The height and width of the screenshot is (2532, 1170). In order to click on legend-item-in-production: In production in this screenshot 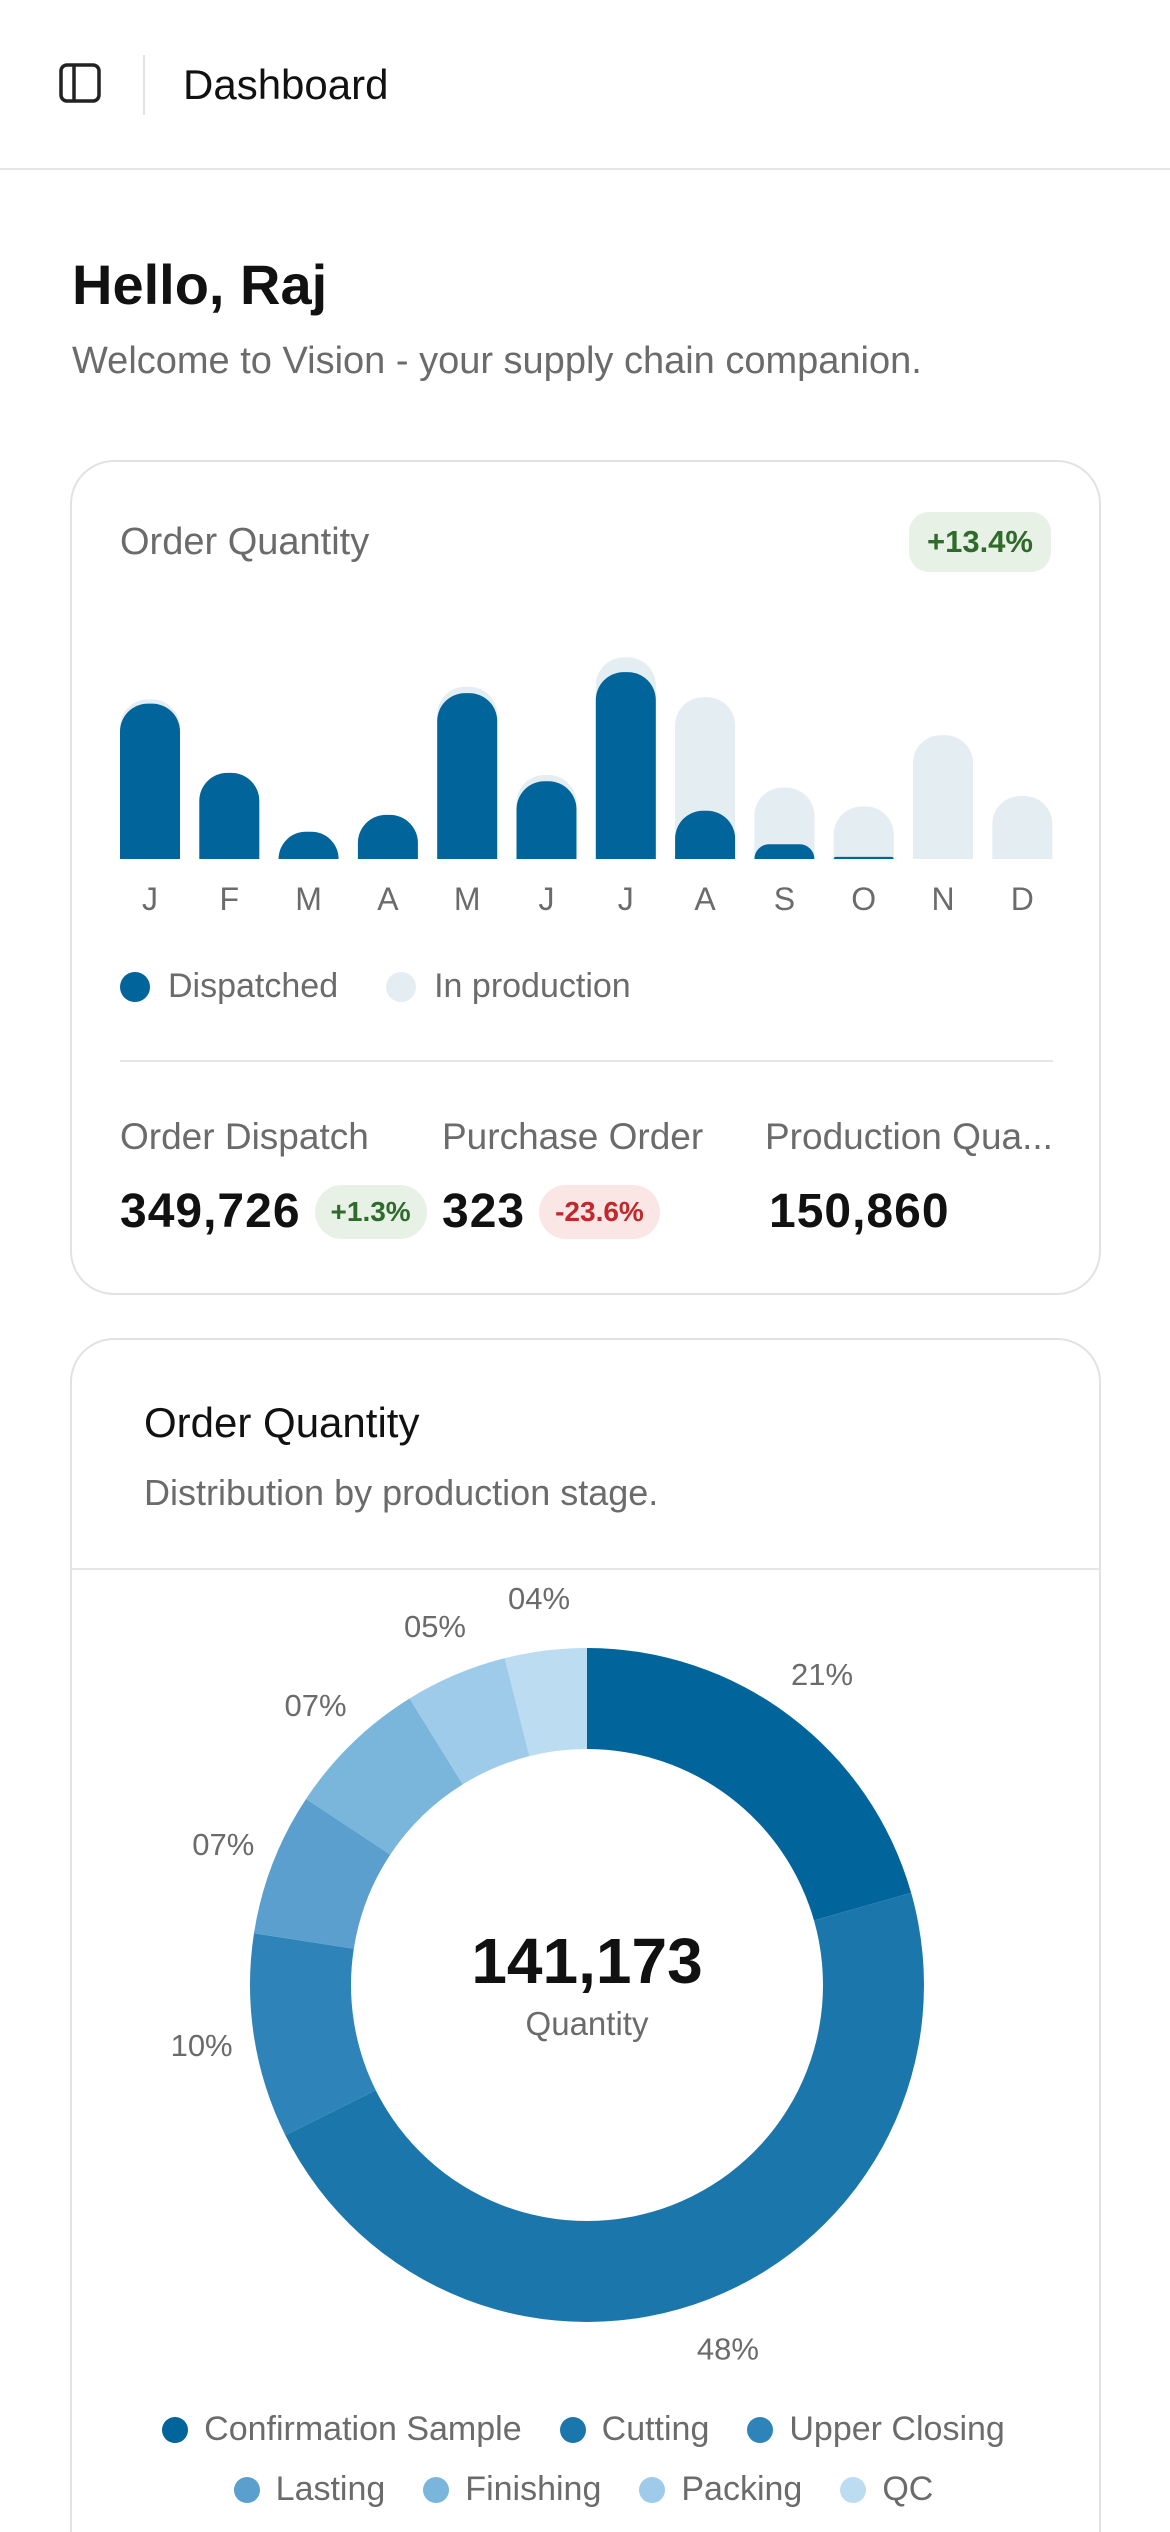, I will do `click(508, 986)`.